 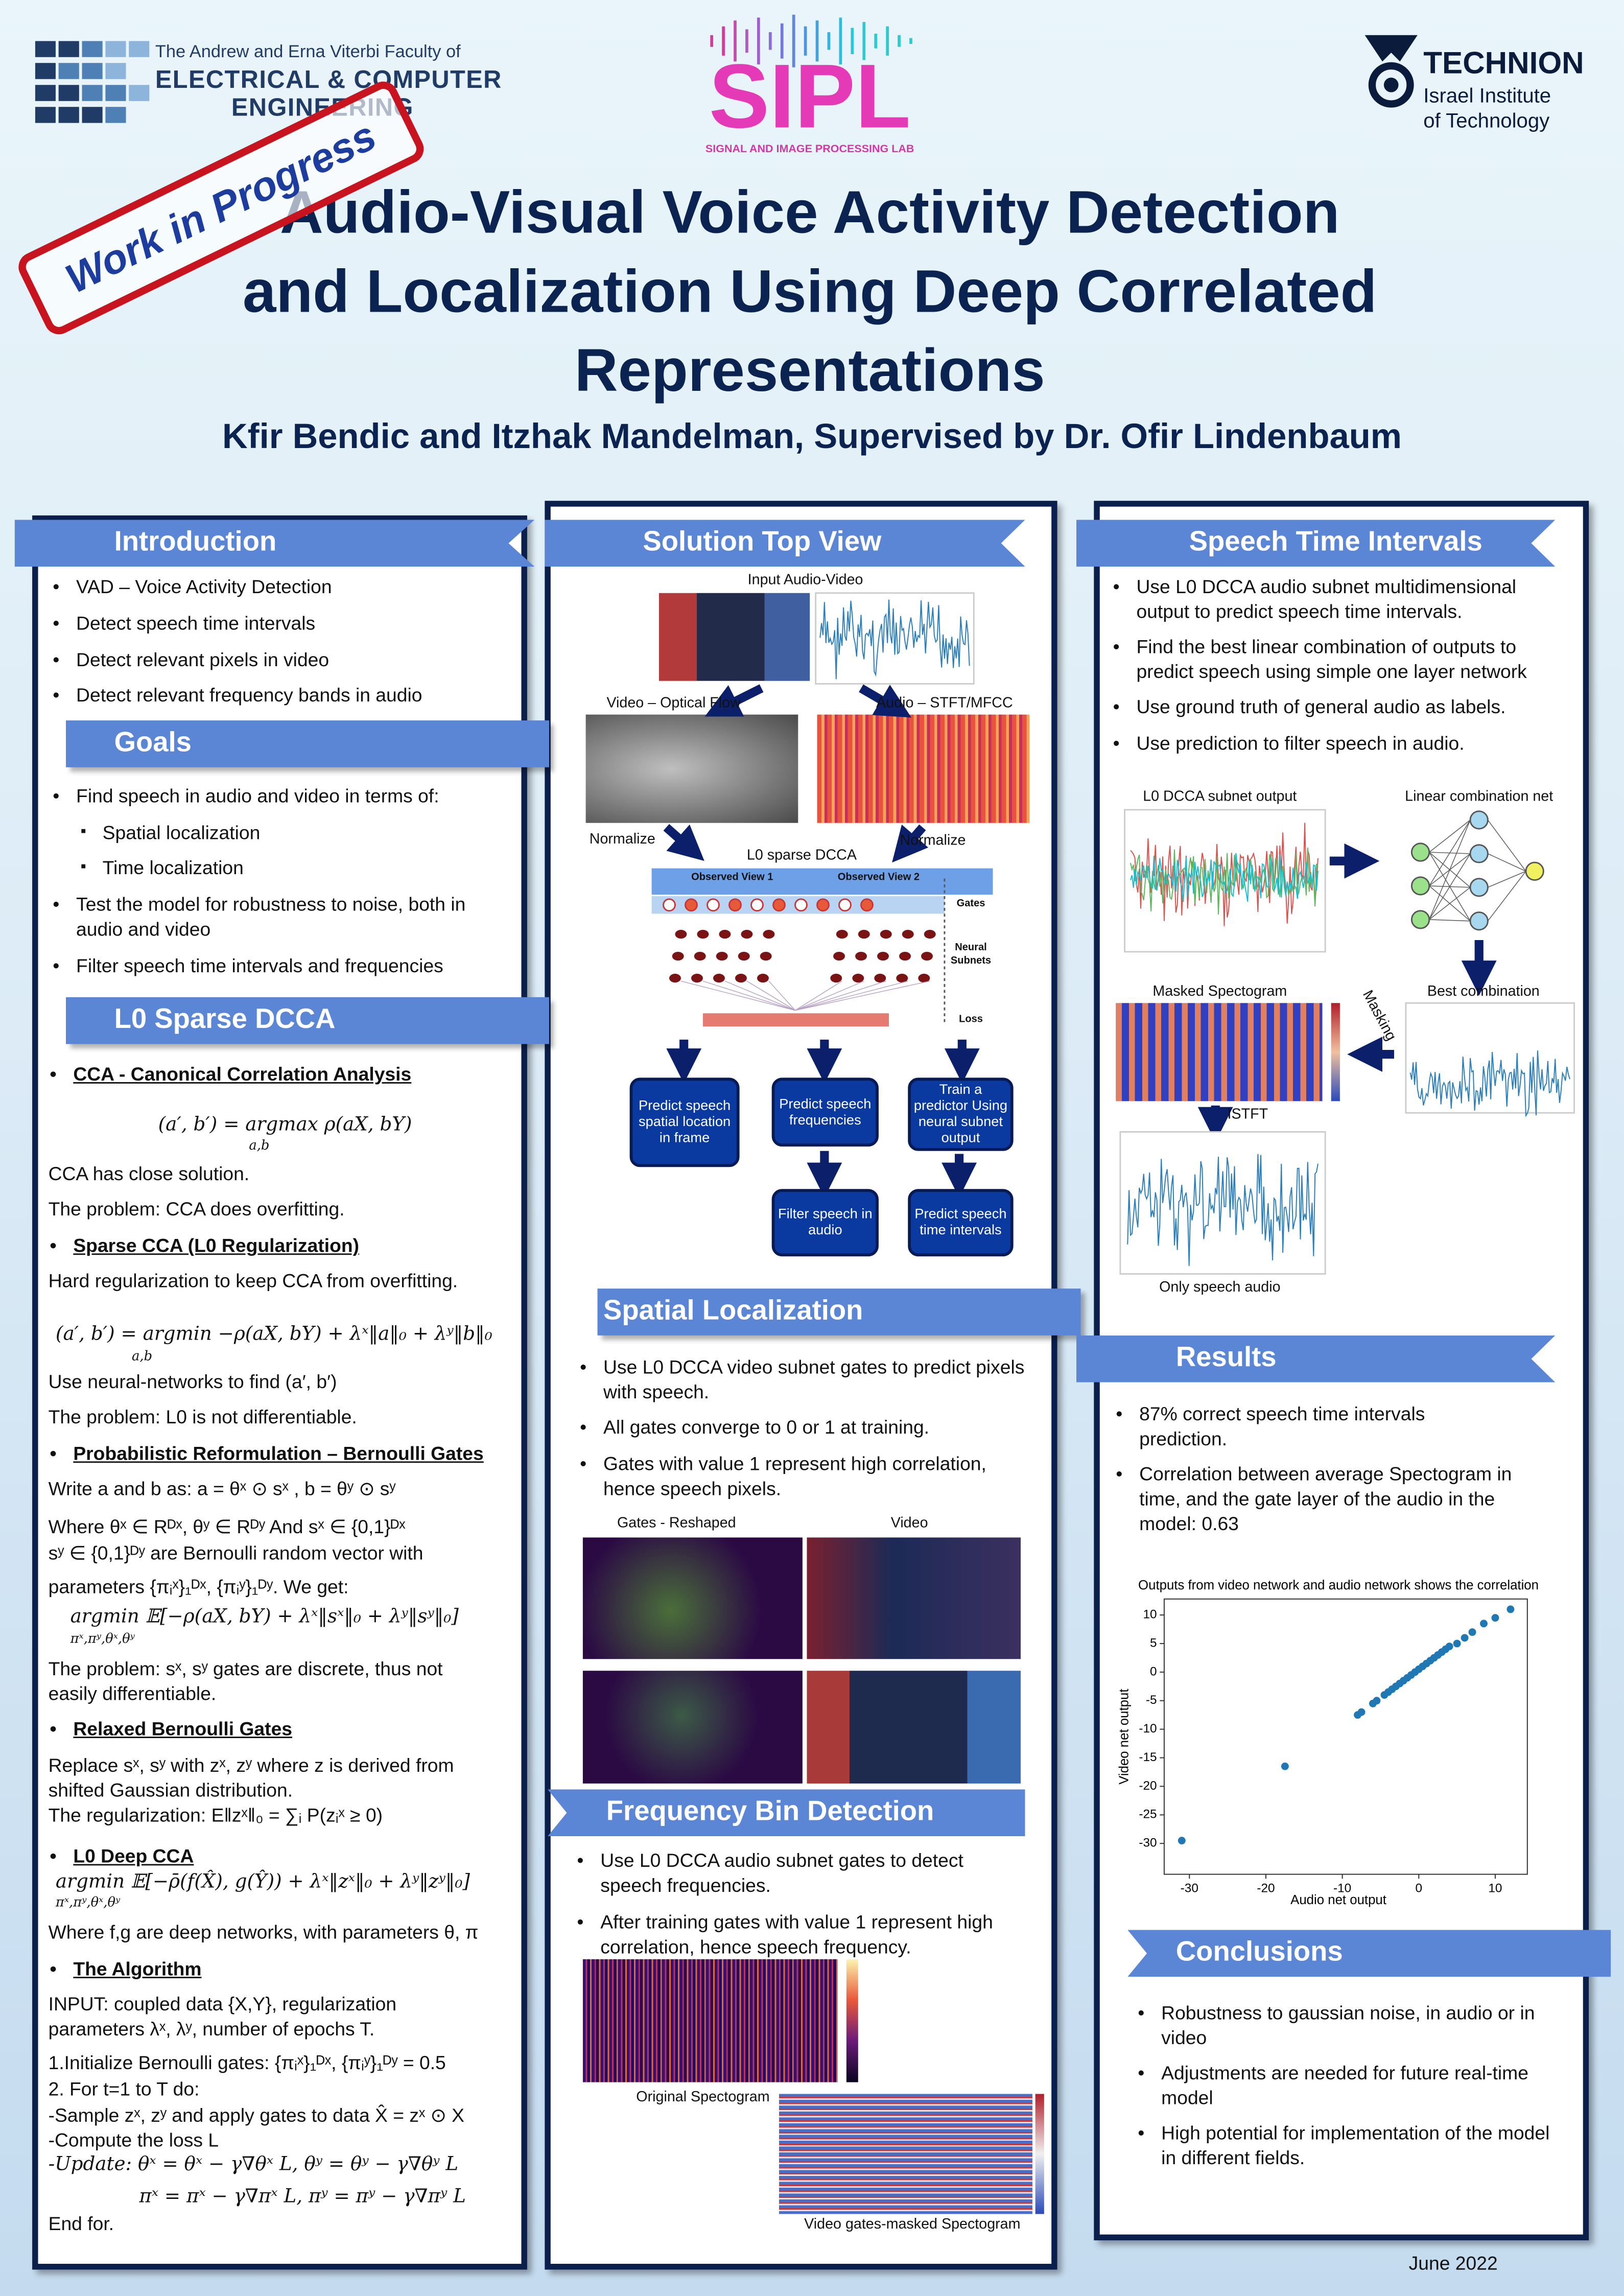 I want to click on spectrogram-image, so click(x=905, y=2154).